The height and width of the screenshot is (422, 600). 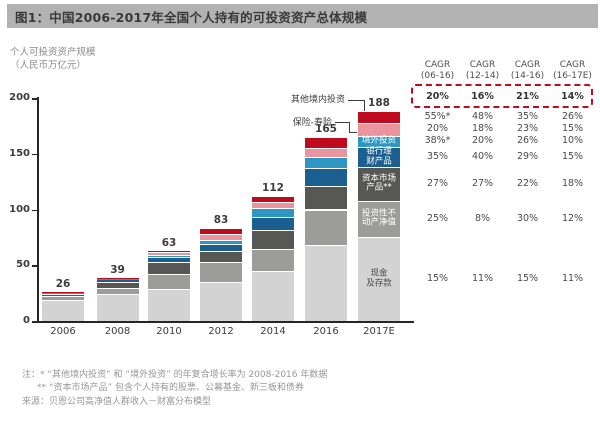 I want to click on callout-label-insurance-life: 保险-寿险, so click(x=312, y=123).